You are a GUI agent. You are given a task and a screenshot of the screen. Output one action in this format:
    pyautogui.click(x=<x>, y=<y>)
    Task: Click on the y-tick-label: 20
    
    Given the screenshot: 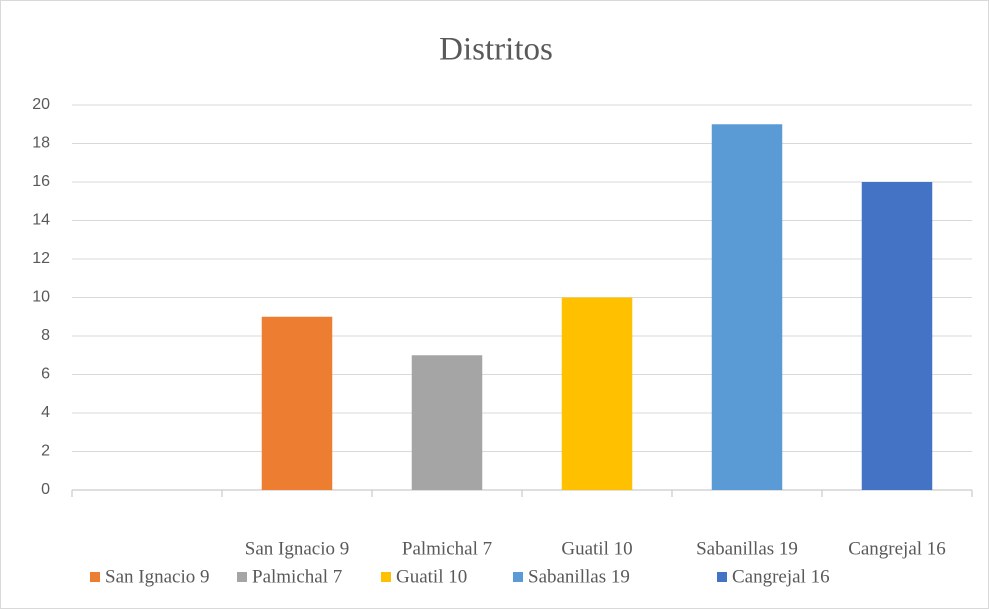 What is the action you would take?
    pyautogui.click(x=41, y=104)
    